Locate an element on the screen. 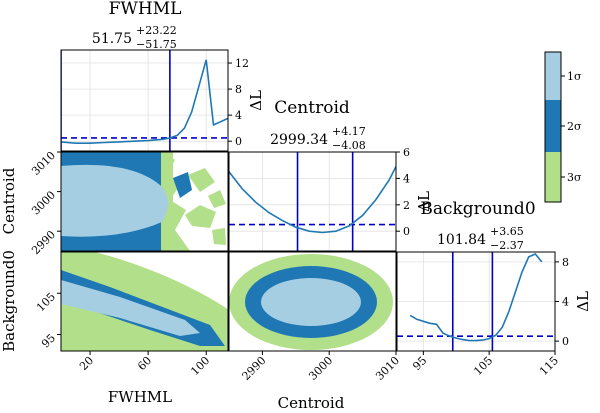 Image resolution: width=600 pixels, height=413 pixels. ylabel-centroid: Centroid is located at coordinates (9, 200).